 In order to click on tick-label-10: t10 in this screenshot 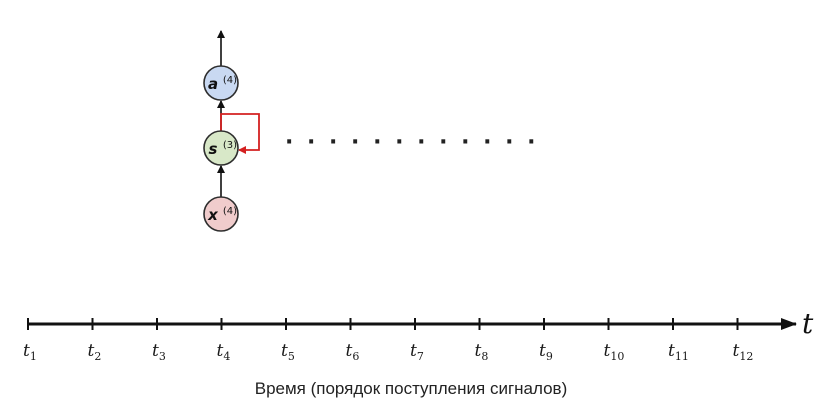, I will do `click(614, 352)`.